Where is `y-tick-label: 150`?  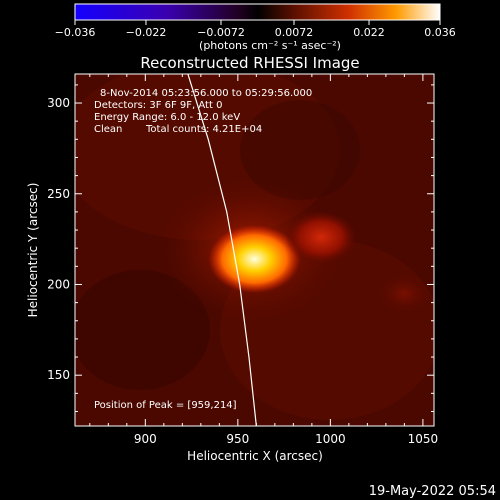 y-tick-label: 150 is located at coordinates (58, 375).